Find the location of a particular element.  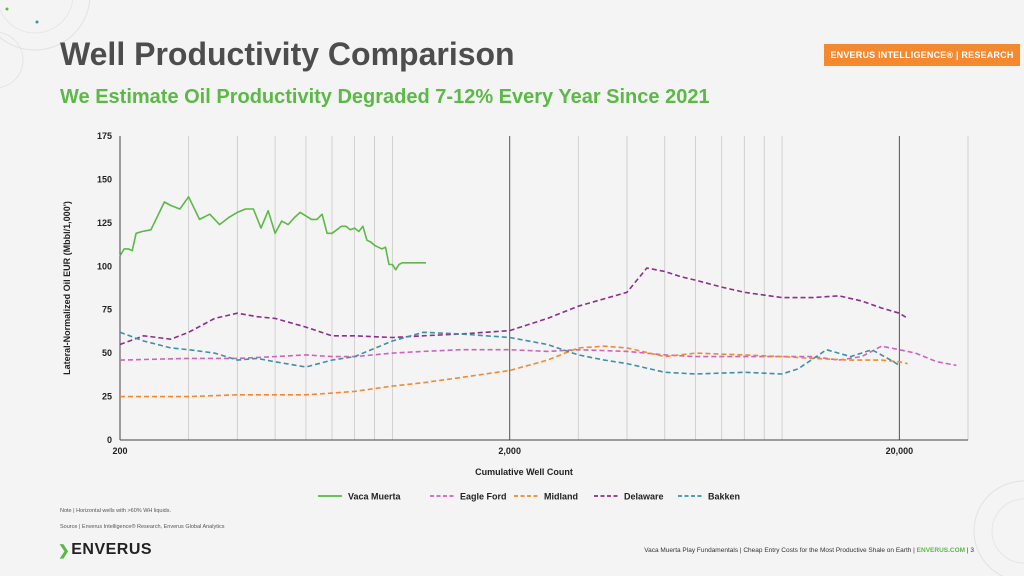

y-axis-label: Lateral-Normalized Oil EUR (Mbbl/1,000') is located at coordinates (67, 288).